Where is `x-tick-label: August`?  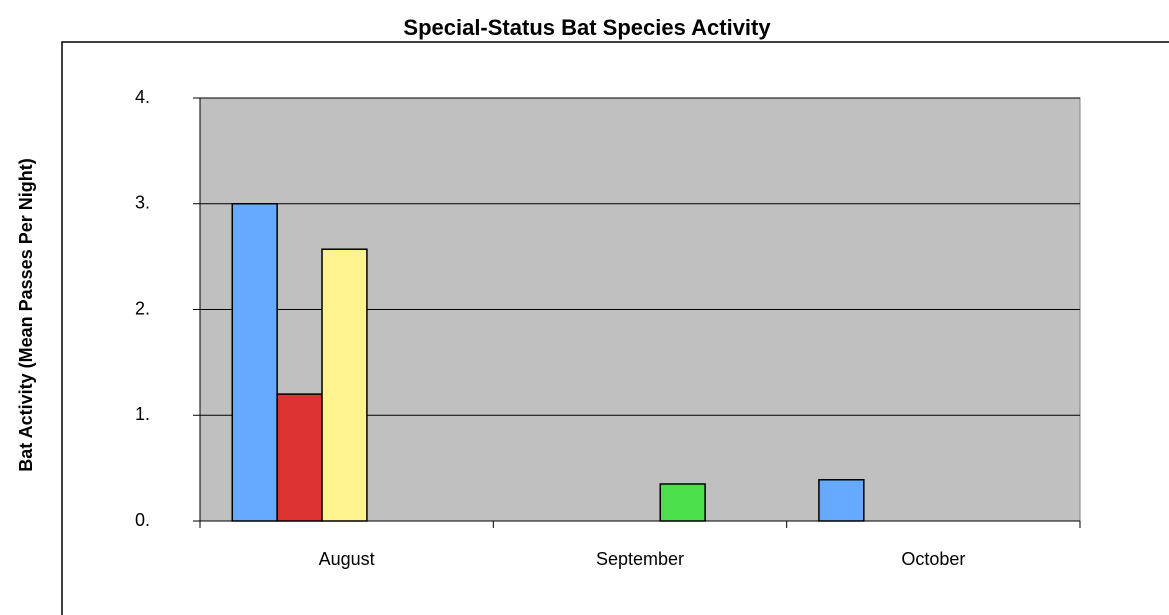
x-tick-label: August is located at coordinates (347, 559).